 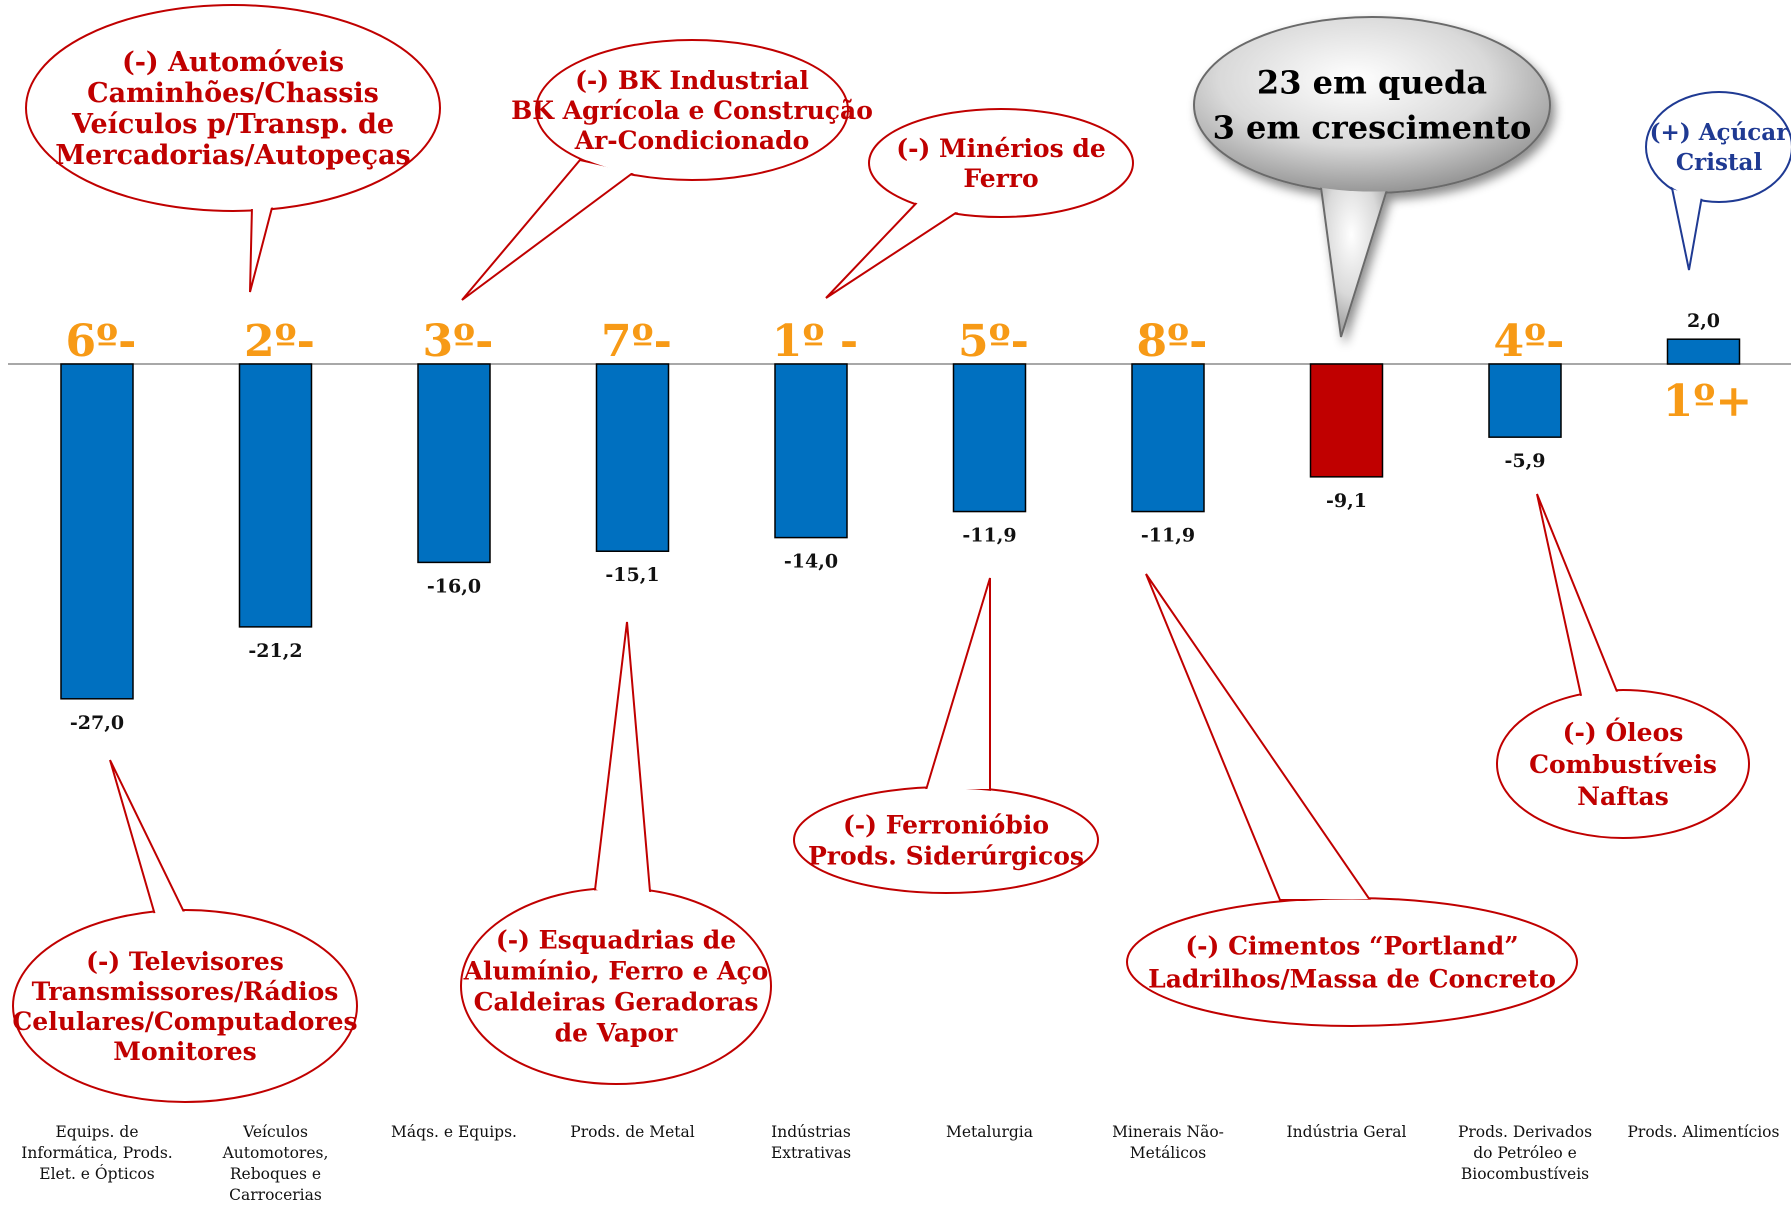 I want to click on category-label-3: Máqs. e Equips., so click(x=454, y=1132).